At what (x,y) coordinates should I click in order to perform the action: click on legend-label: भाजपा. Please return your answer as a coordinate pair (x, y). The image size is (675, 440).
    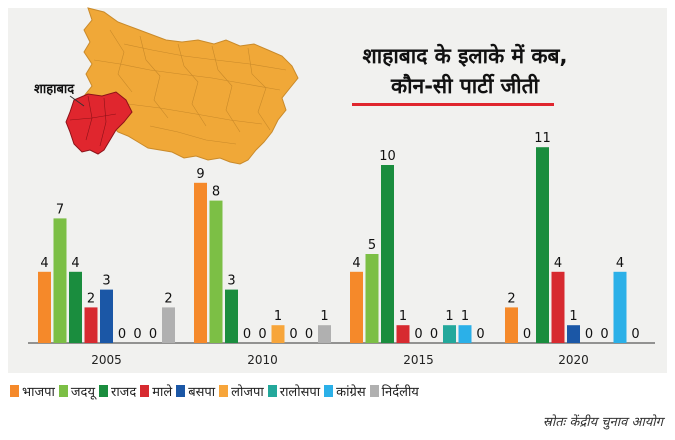
    Looking at the image, I should click on (38, 392).